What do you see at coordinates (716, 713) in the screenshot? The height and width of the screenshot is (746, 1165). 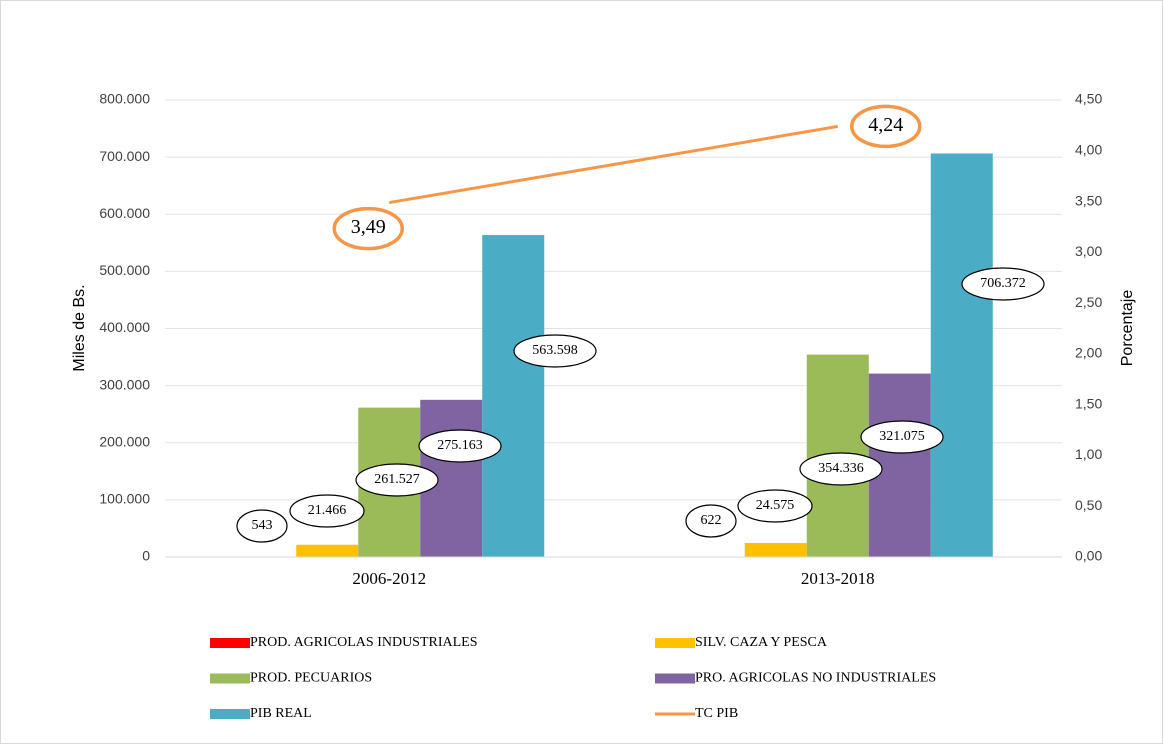 I see `legend-label: TC PIB` at bounding box center [716, 713].